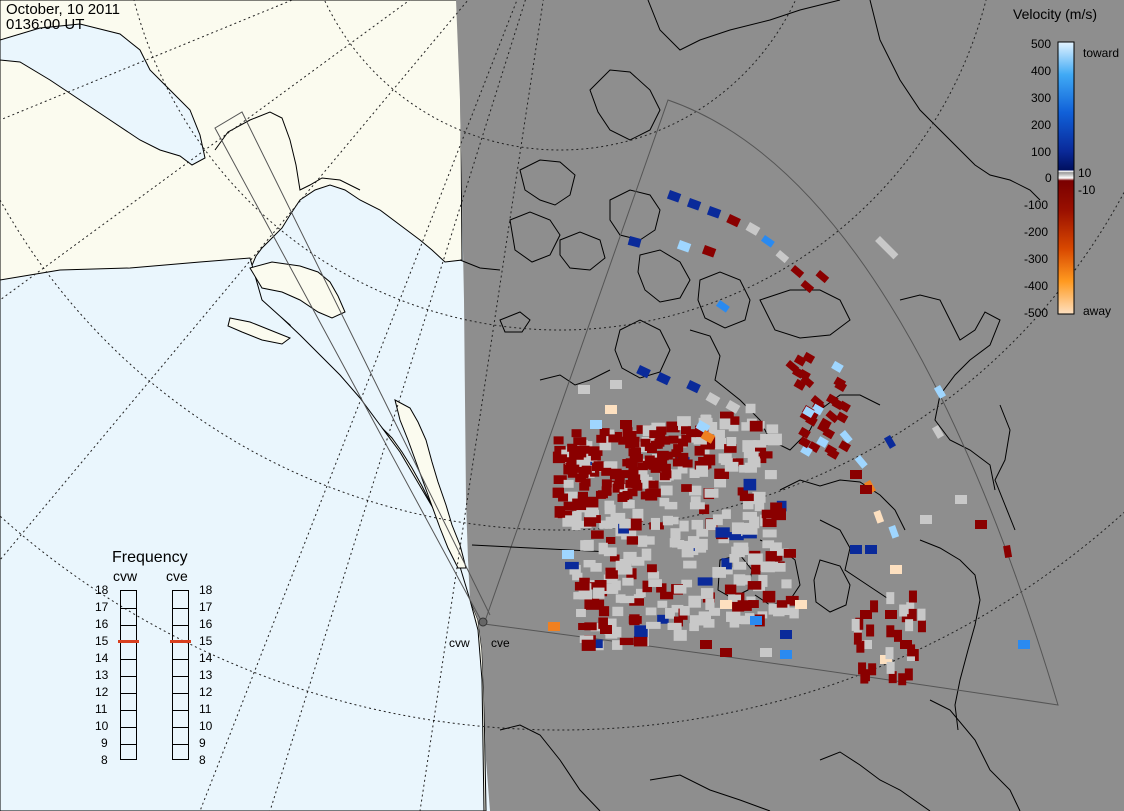 This screenshot has width=1124, height=811. I want to click on velocity-away-label: away, so click(1097, 311).